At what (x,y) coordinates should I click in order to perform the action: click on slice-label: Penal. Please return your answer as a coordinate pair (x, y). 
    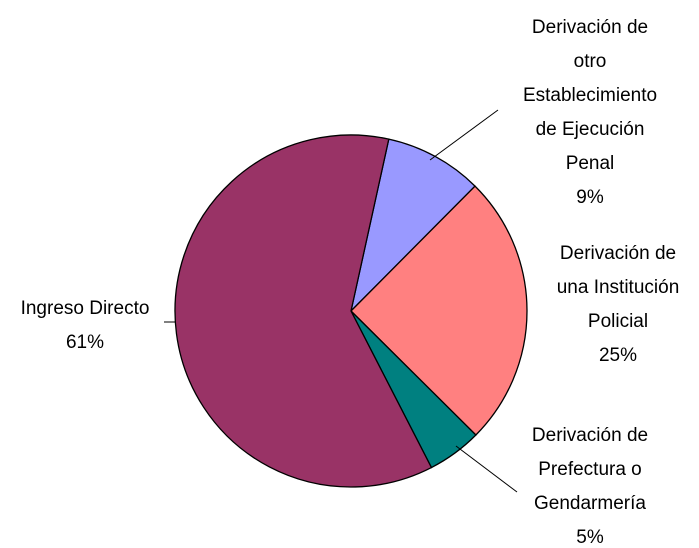
    Looking at the image, I should click on (590, 163).